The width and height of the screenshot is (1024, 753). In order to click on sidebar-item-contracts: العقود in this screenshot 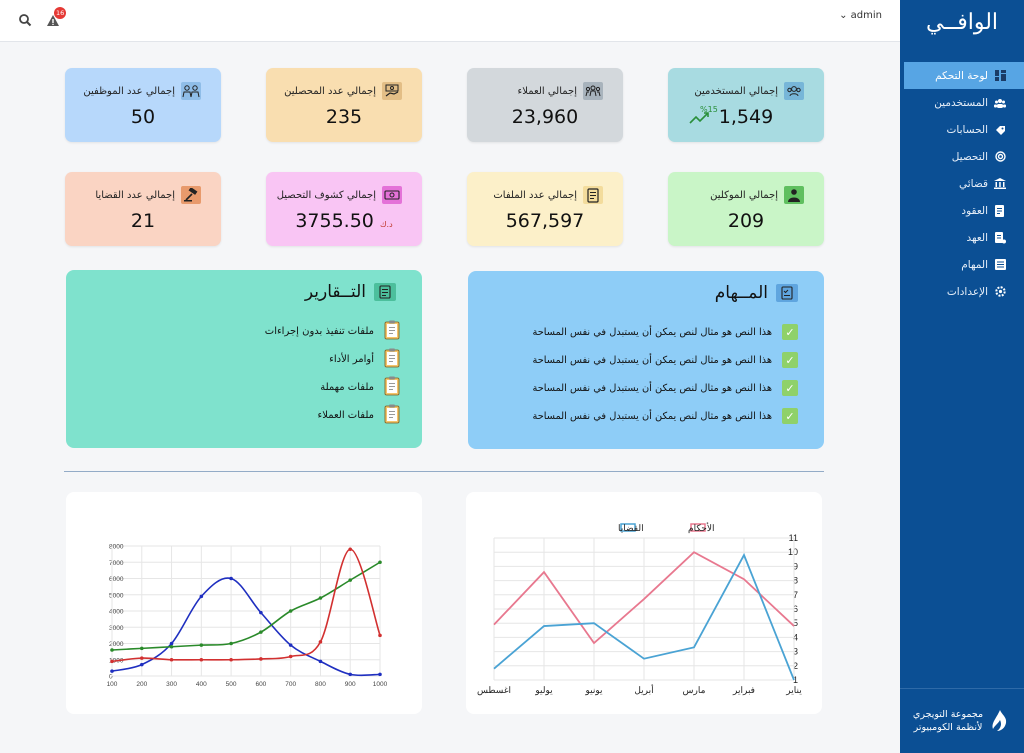, I will do `click(962, 210)`.